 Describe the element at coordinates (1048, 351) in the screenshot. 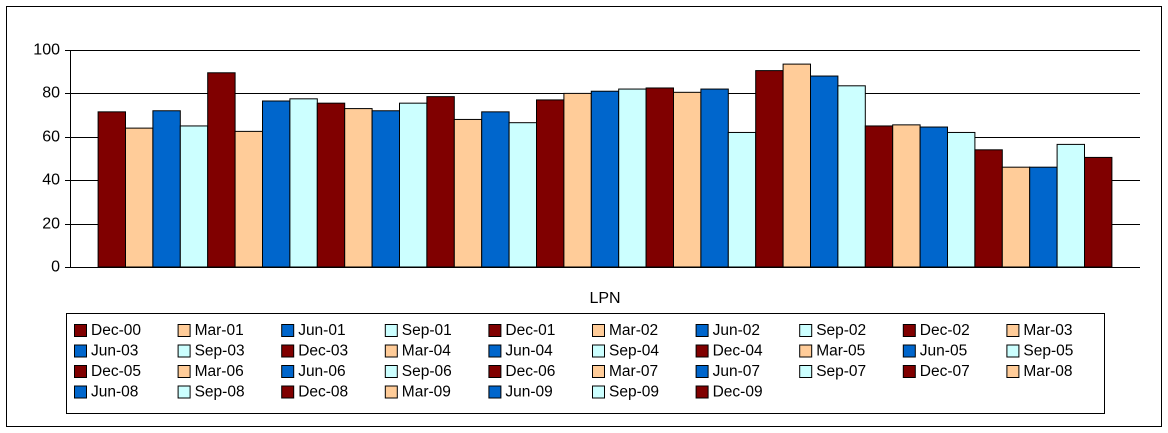

I see `legend-label: Sep-05` at that location.